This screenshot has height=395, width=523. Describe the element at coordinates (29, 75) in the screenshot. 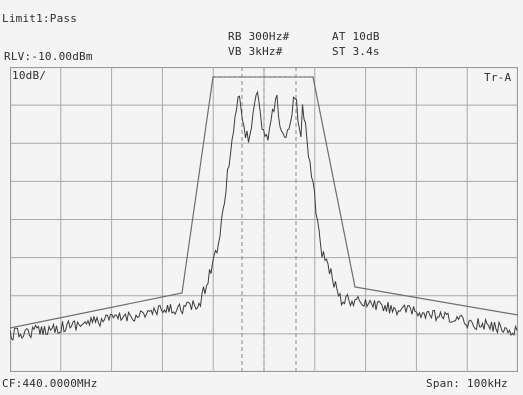

I see `scale-label: 10dB/` at that location.